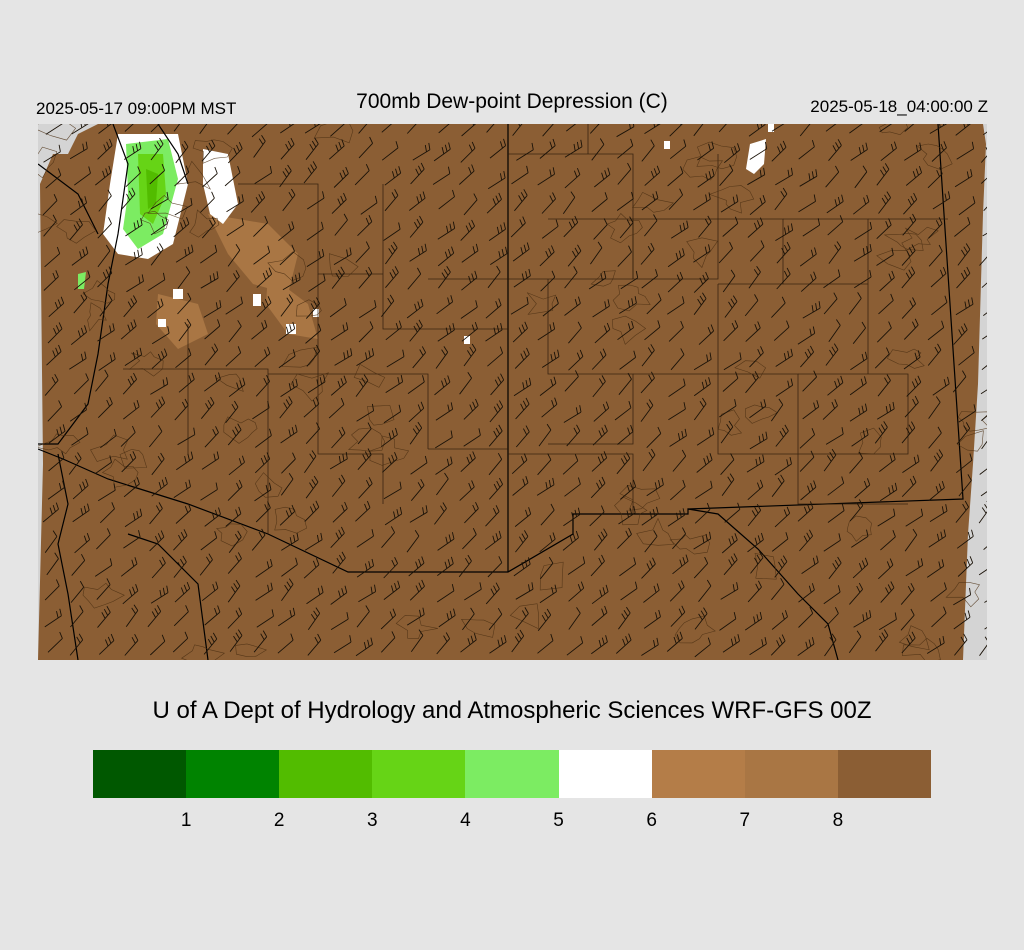  What do you see at coordinates (698, 774) in the screenshot?
I see `colorbar-swatch` at bounding box center [698, 774].